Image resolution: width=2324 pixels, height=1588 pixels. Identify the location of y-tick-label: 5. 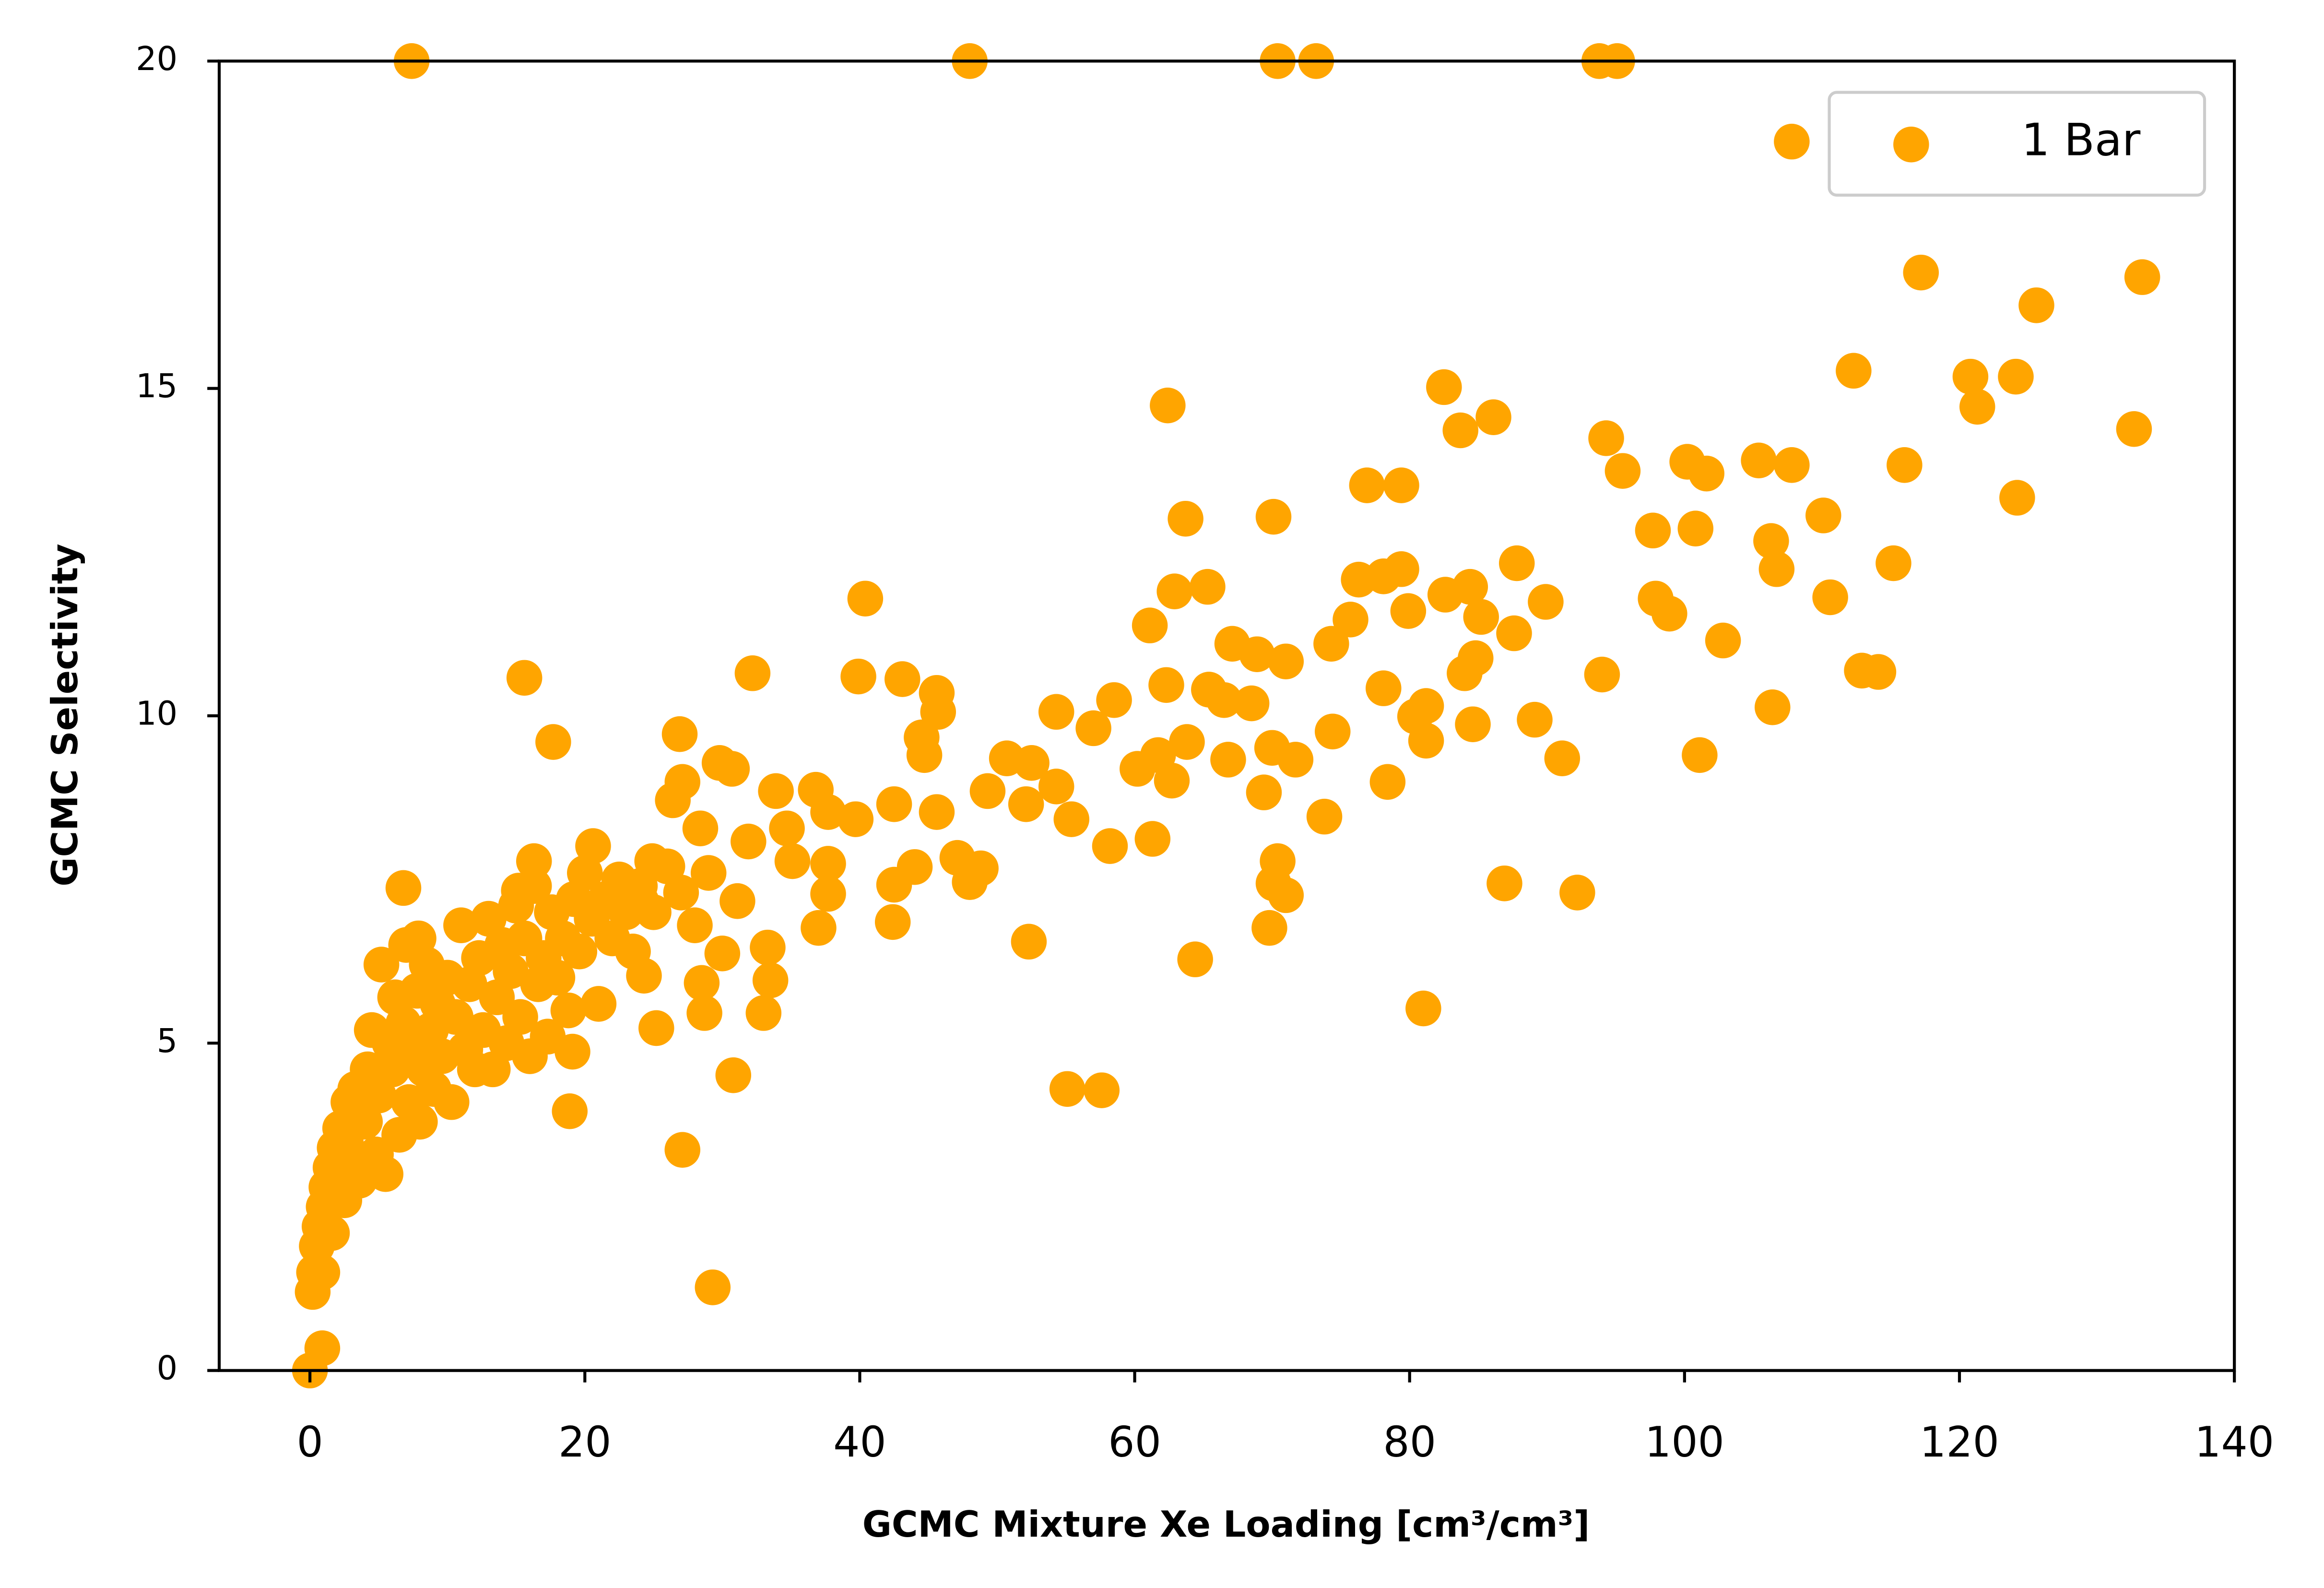
(167, 1041).